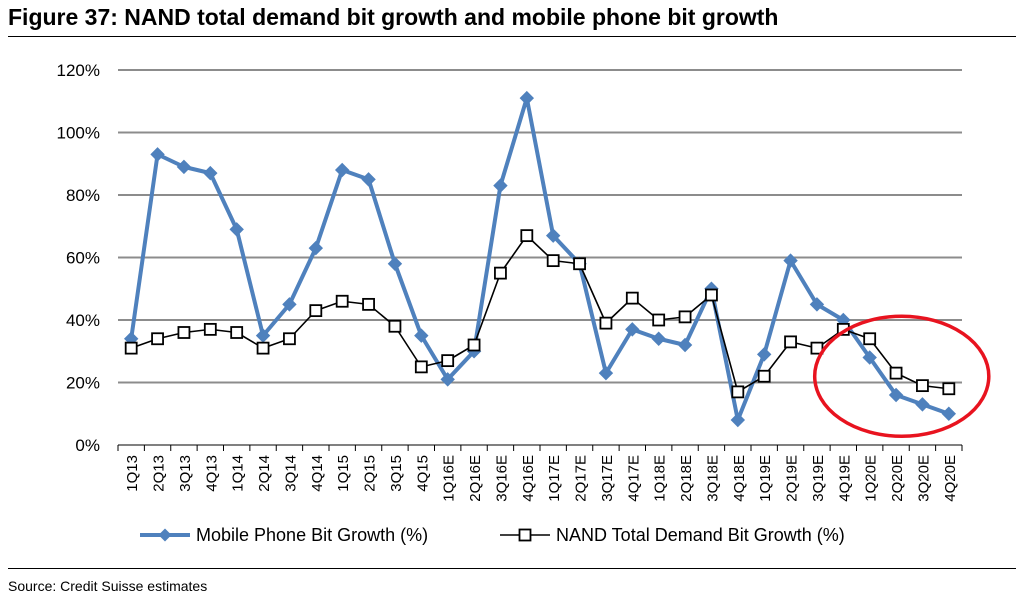 The image size is (1024, 605). What do you see at coordinates (871, 478) in the screenshot?
I see `x-tick-label: 1Q20E` at bounding box center [871, 478].